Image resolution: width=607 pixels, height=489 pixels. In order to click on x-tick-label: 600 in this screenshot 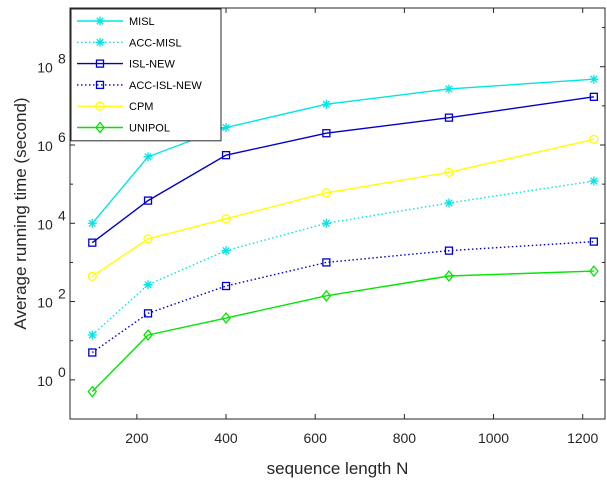, I will do `click(316, 438)`.